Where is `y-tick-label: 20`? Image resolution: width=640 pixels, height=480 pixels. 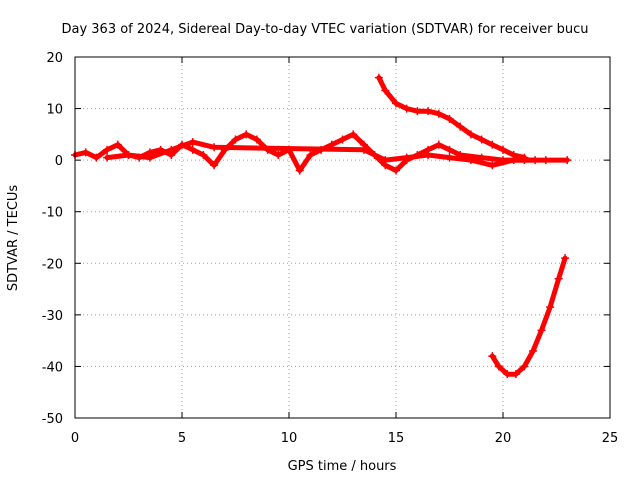 y-tick-label: 20 is located at coordinates (54, 58).